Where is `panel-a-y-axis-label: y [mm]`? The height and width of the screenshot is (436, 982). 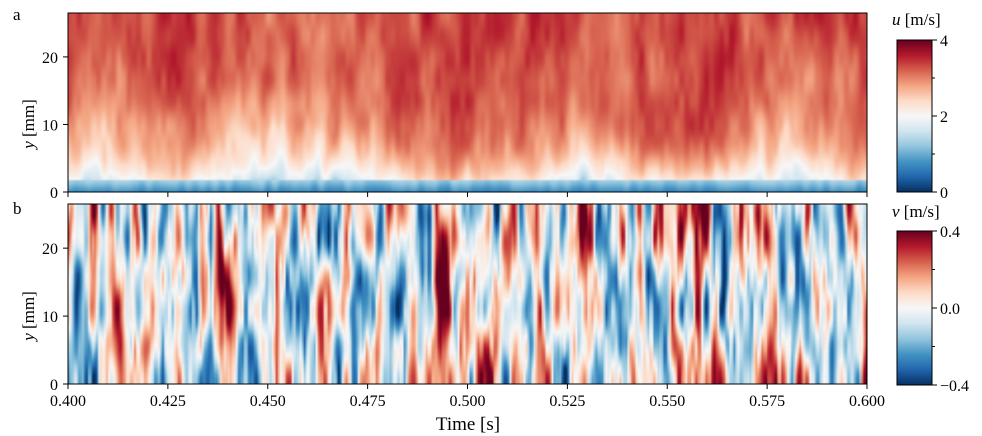
panel-a-y-axis-label: y [mm] is located at coordinates (28, 125).